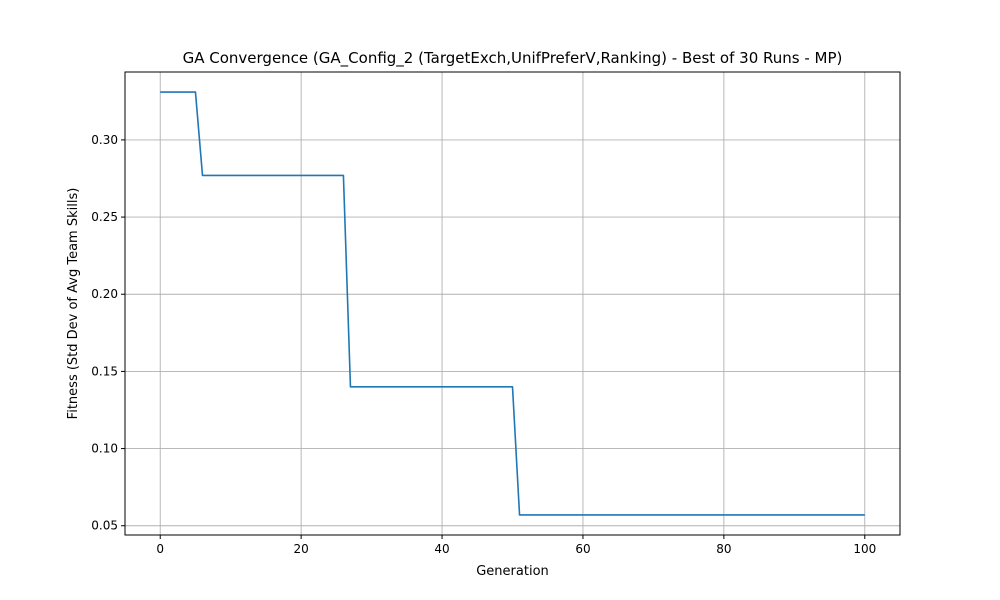 The width and height of the screenshot is (1000, 600). Describe the element at coordinates (582, 549) in the screenshot. I see `x-tick-label: 60` at that location.